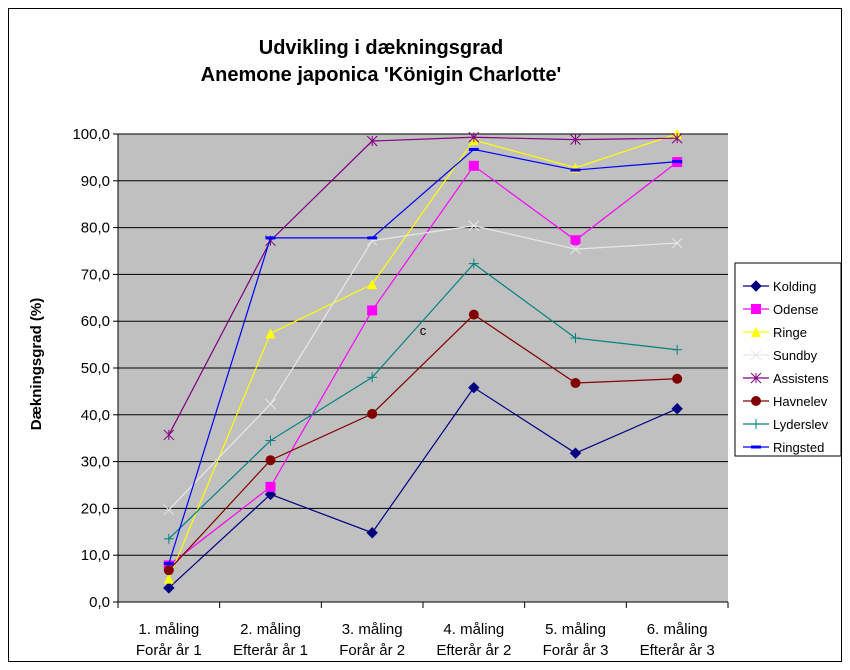  Describe the element at coordinates (372, 629) in the screenshot. I see `x-tick-label: 3. måling` at that location.